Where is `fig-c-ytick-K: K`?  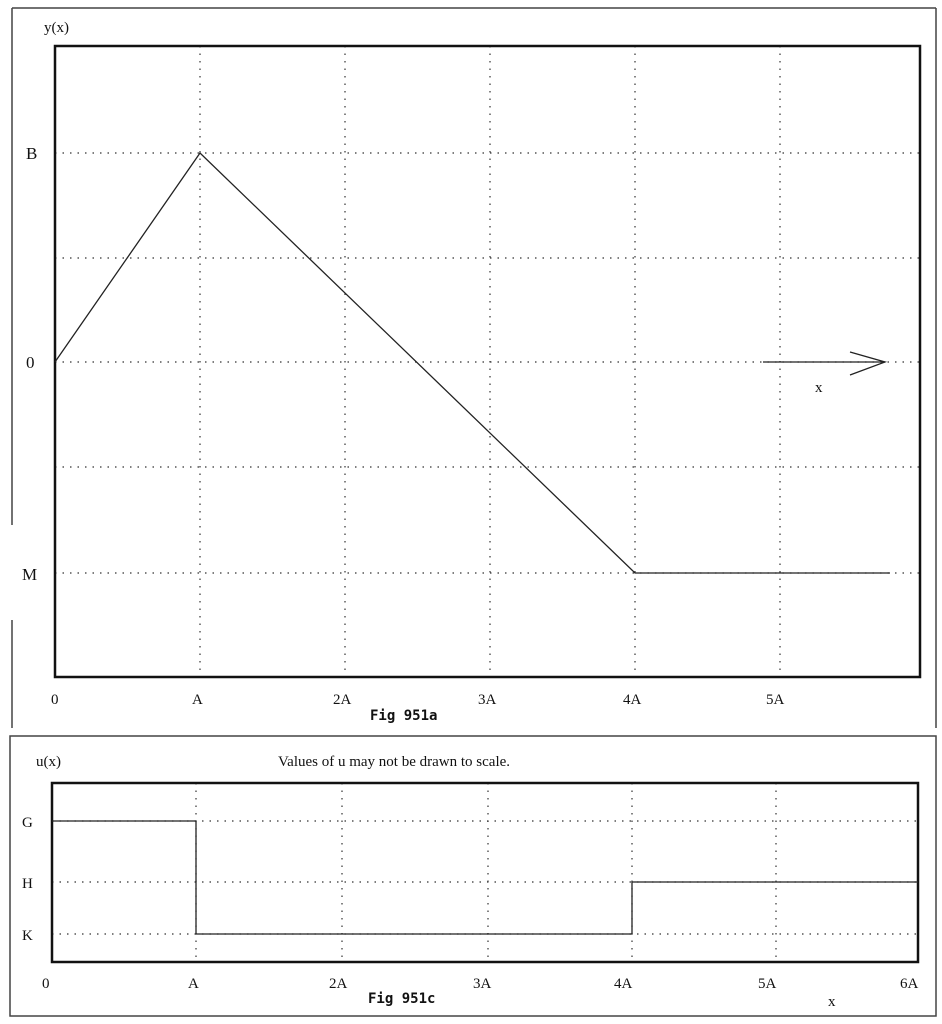 fig-c-ytick-K: K is located at coordinates (27, 936).